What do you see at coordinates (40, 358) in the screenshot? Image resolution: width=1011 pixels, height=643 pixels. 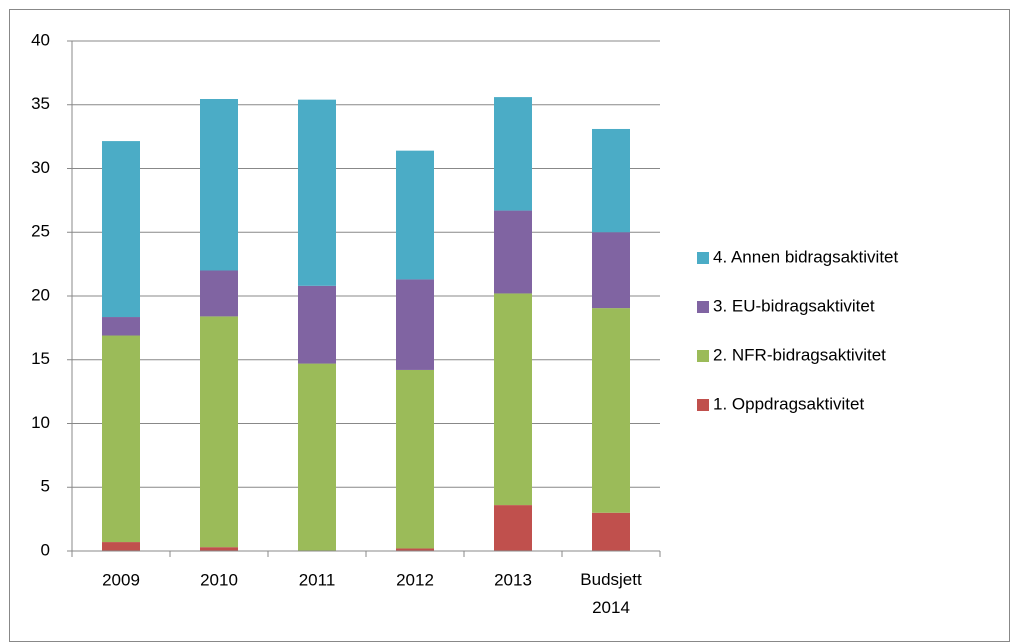 I see `y-tick-label: 15` at bounding box center [40, 358].